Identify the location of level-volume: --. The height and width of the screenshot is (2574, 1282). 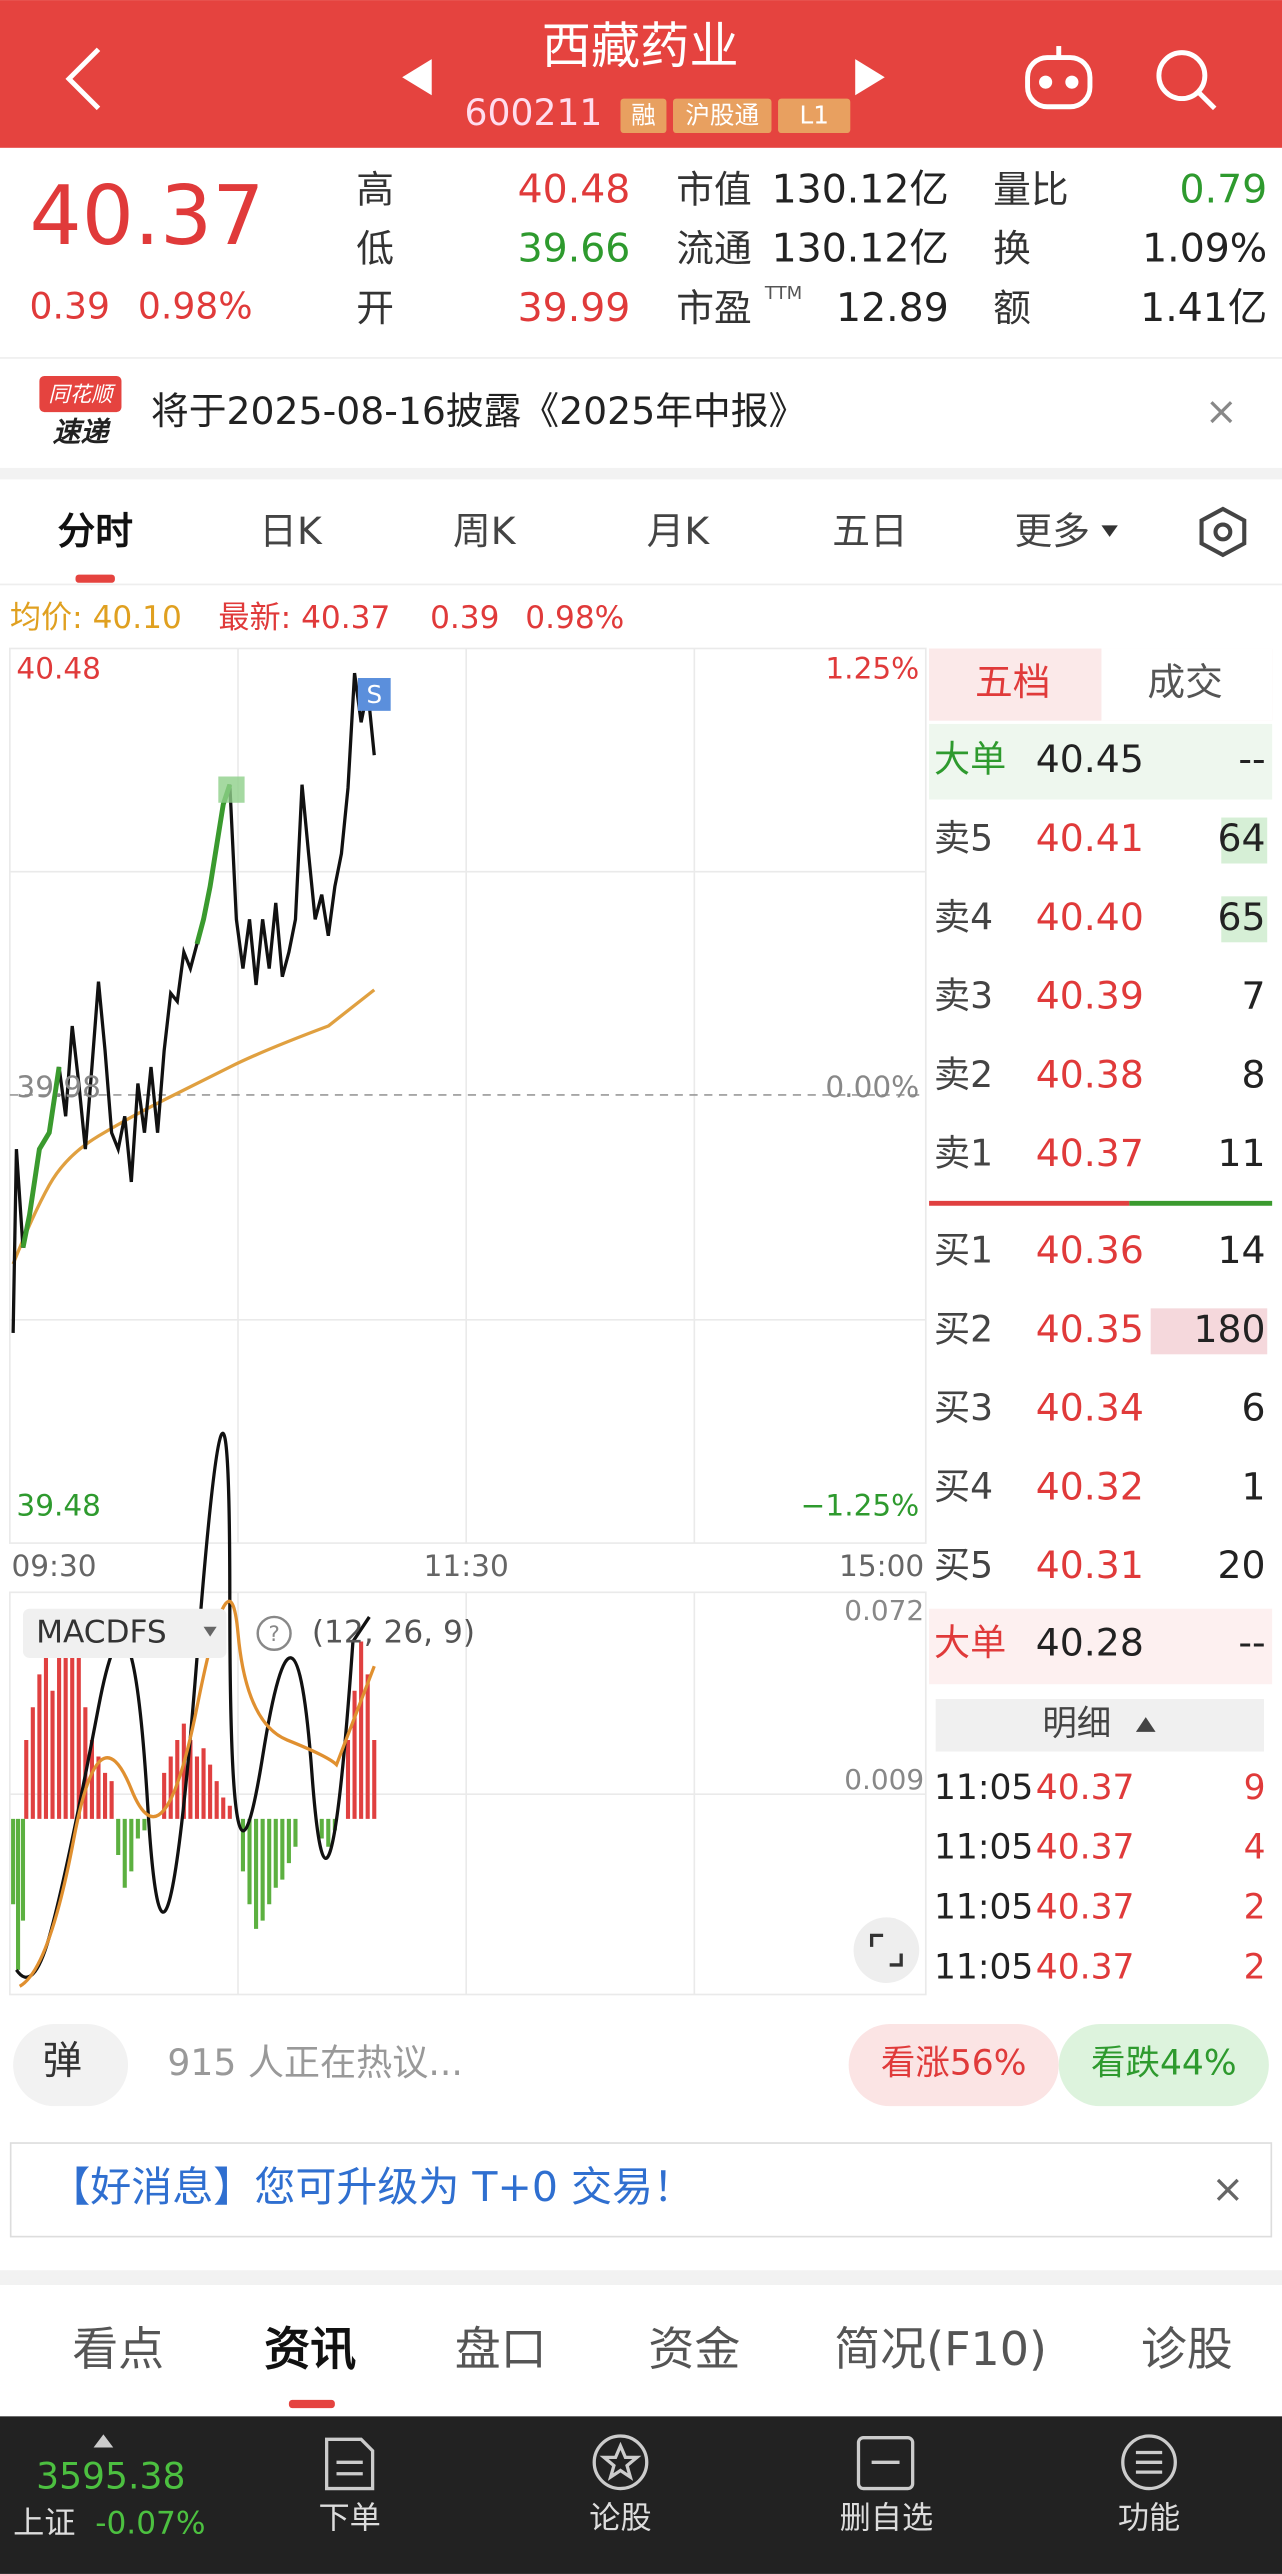
(1251, 759).